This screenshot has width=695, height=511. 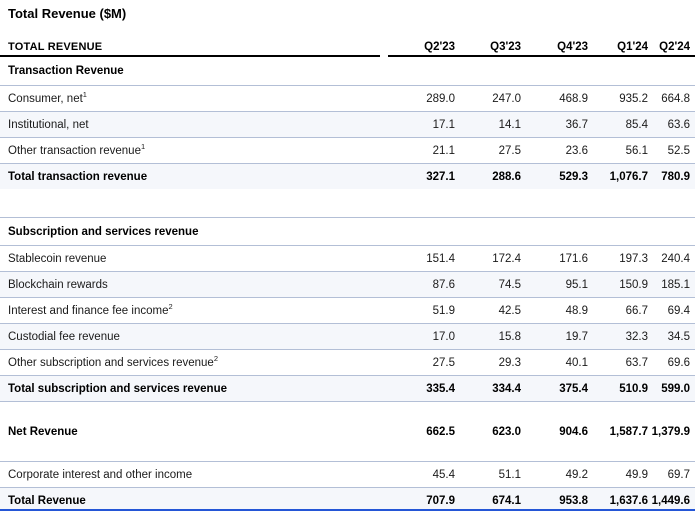 What do you see at coordinates (143, 146) in the screenshot?
I see `footnote-marker: 1` at bounding box center [143, 146].